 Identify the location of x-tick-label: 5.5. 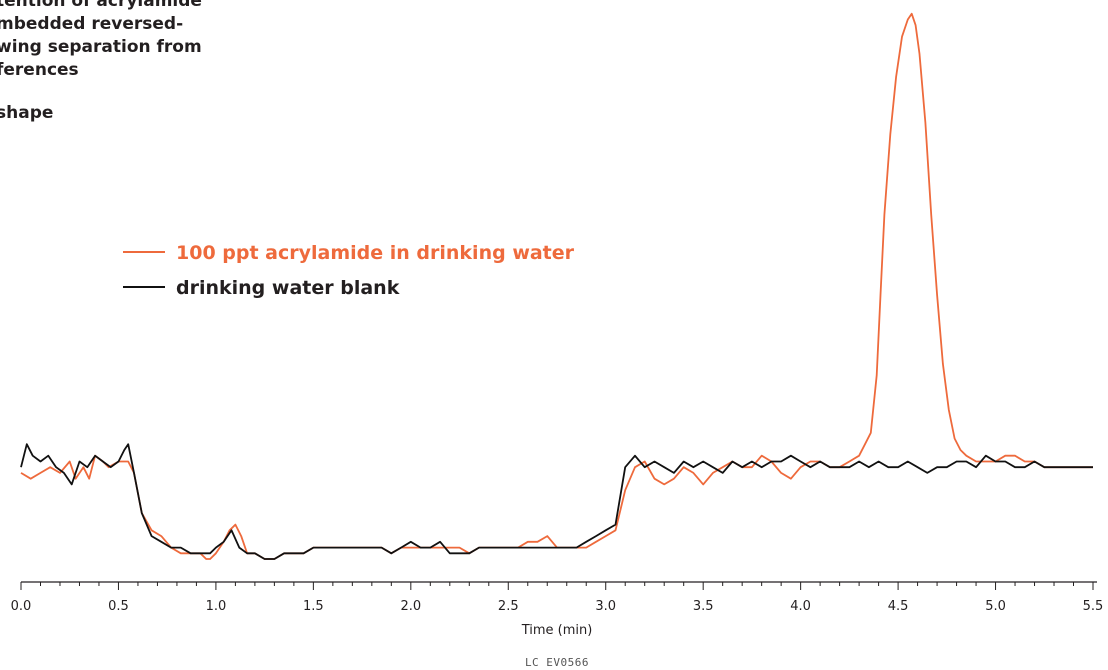
(1093, 606).